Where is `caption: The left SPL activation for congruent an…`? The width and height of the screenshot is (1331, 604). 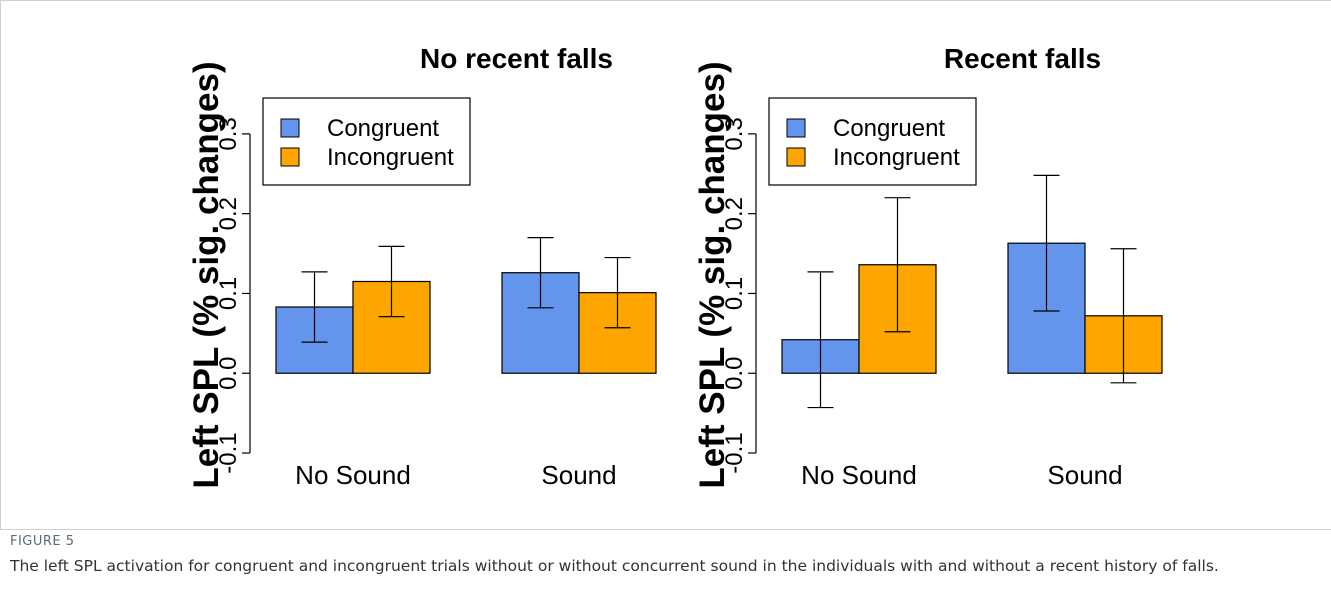
caption: The left SPL activation for congruent an… is located at coordinates (614, 566).